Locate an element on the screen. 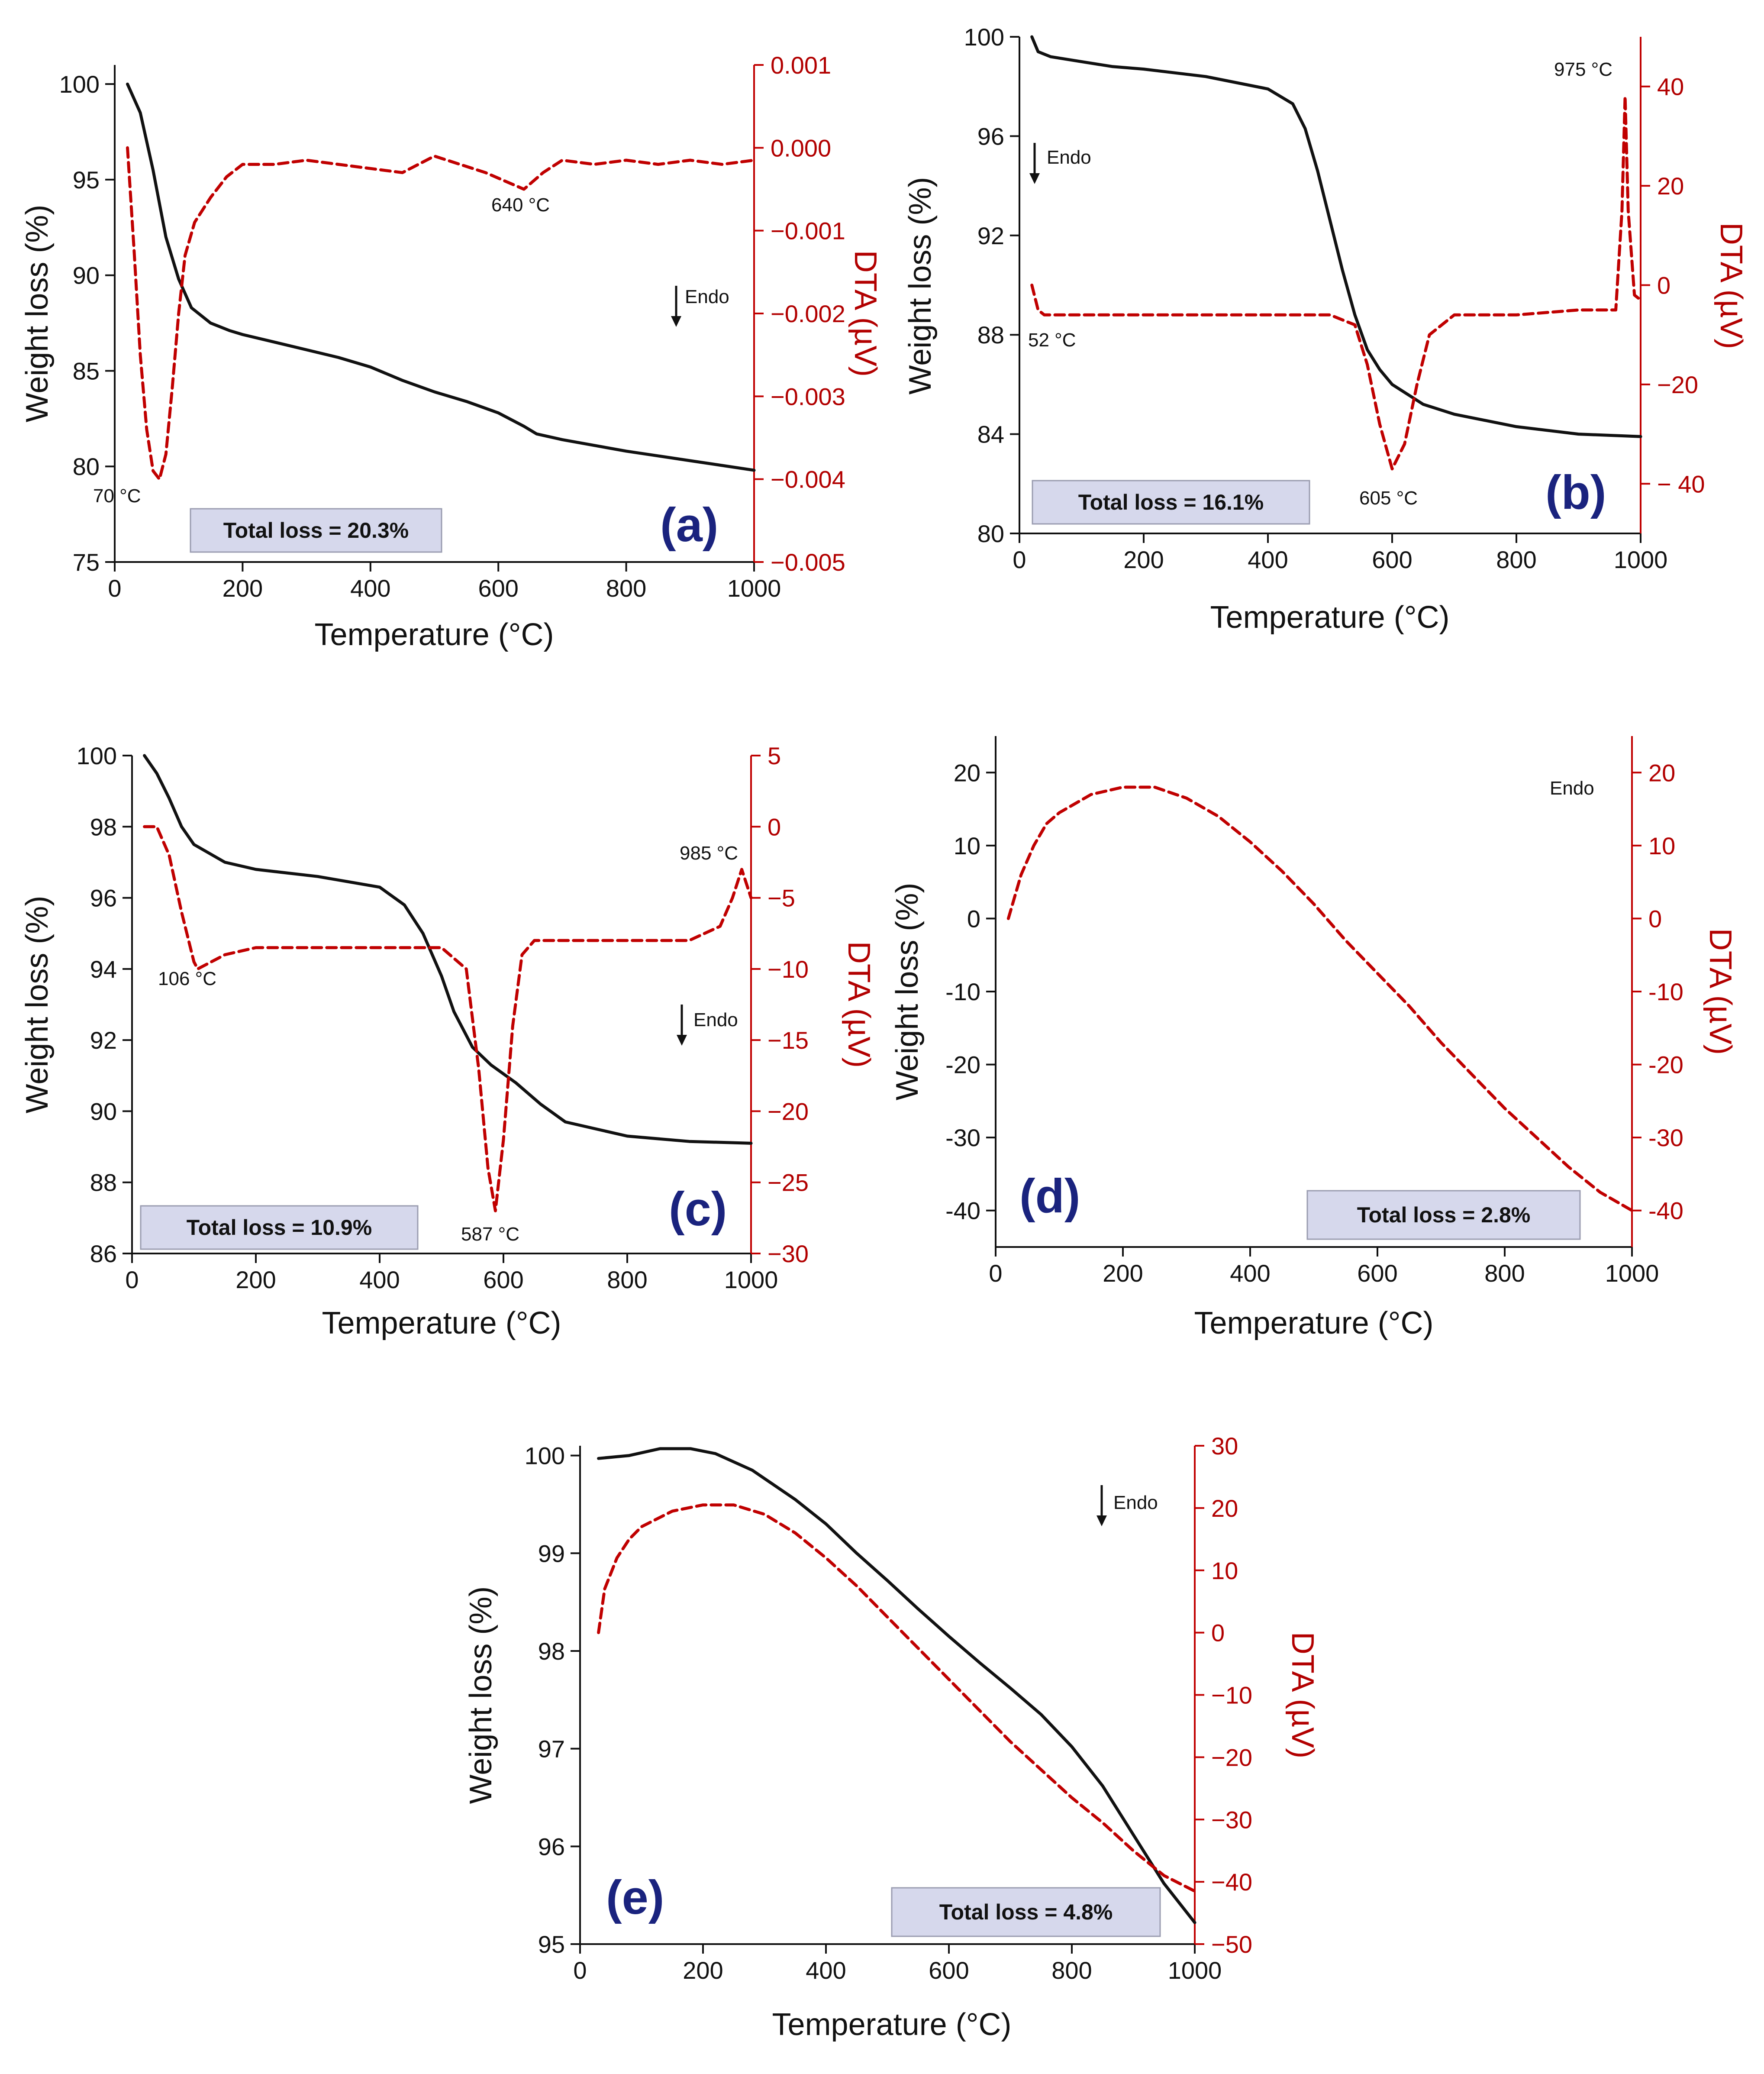  total-loss-text: Total loss = 10.9% is located at coordinates (279, 1227).